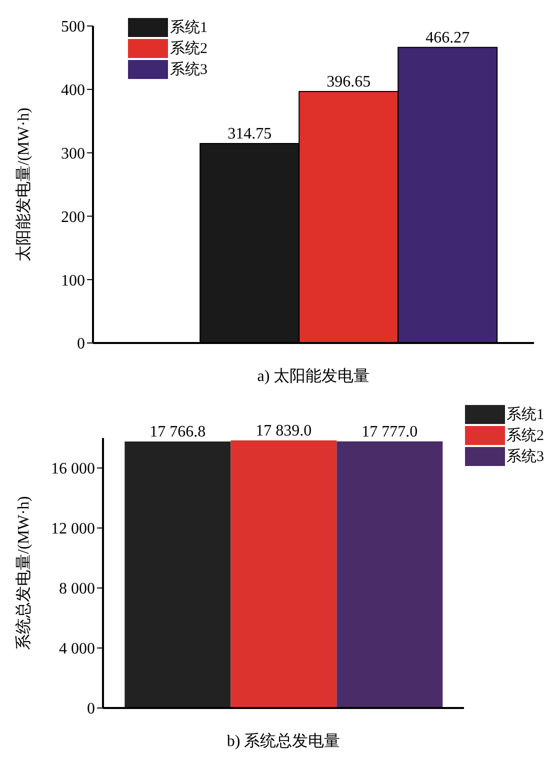 This screenshot has height=769, width=552. I want to click on x-axis-title: a) 太阳能发电量, so click(313, 376).